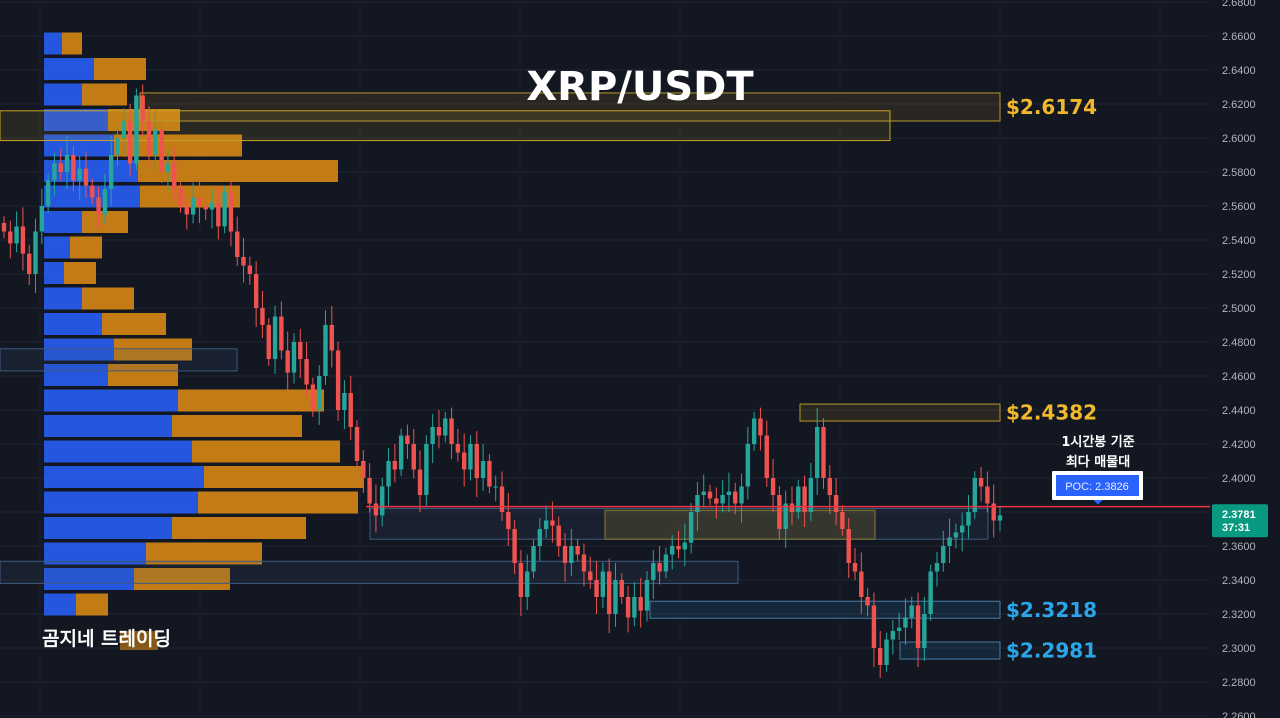  What do you see at coordinates (1097, 442) in the screenshot?
I see `poc-note-line1: 1시간봉 기준` at bounding box center [1097, 442].